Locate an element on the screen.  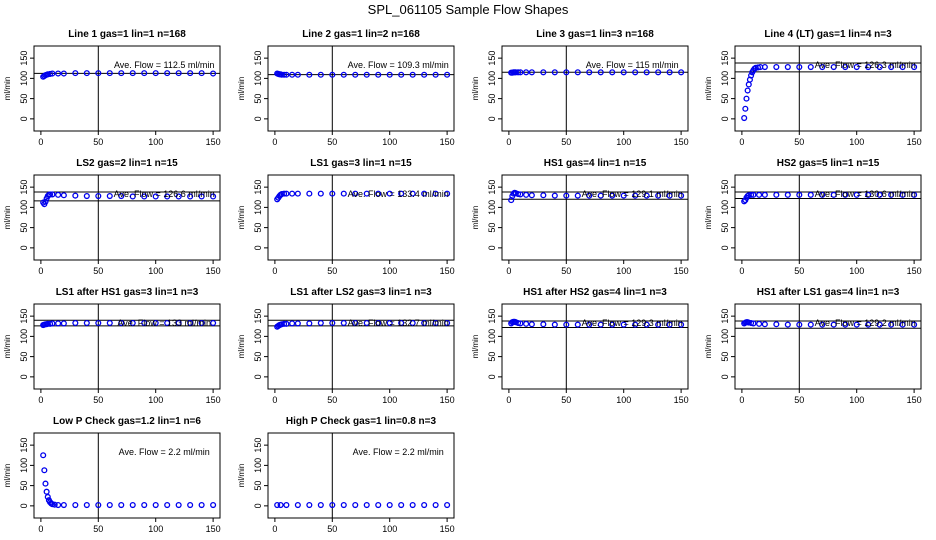
panel-title: Line 4 (LT) gas=1 lin=4 n=3 is located at coordinates (828, 34).